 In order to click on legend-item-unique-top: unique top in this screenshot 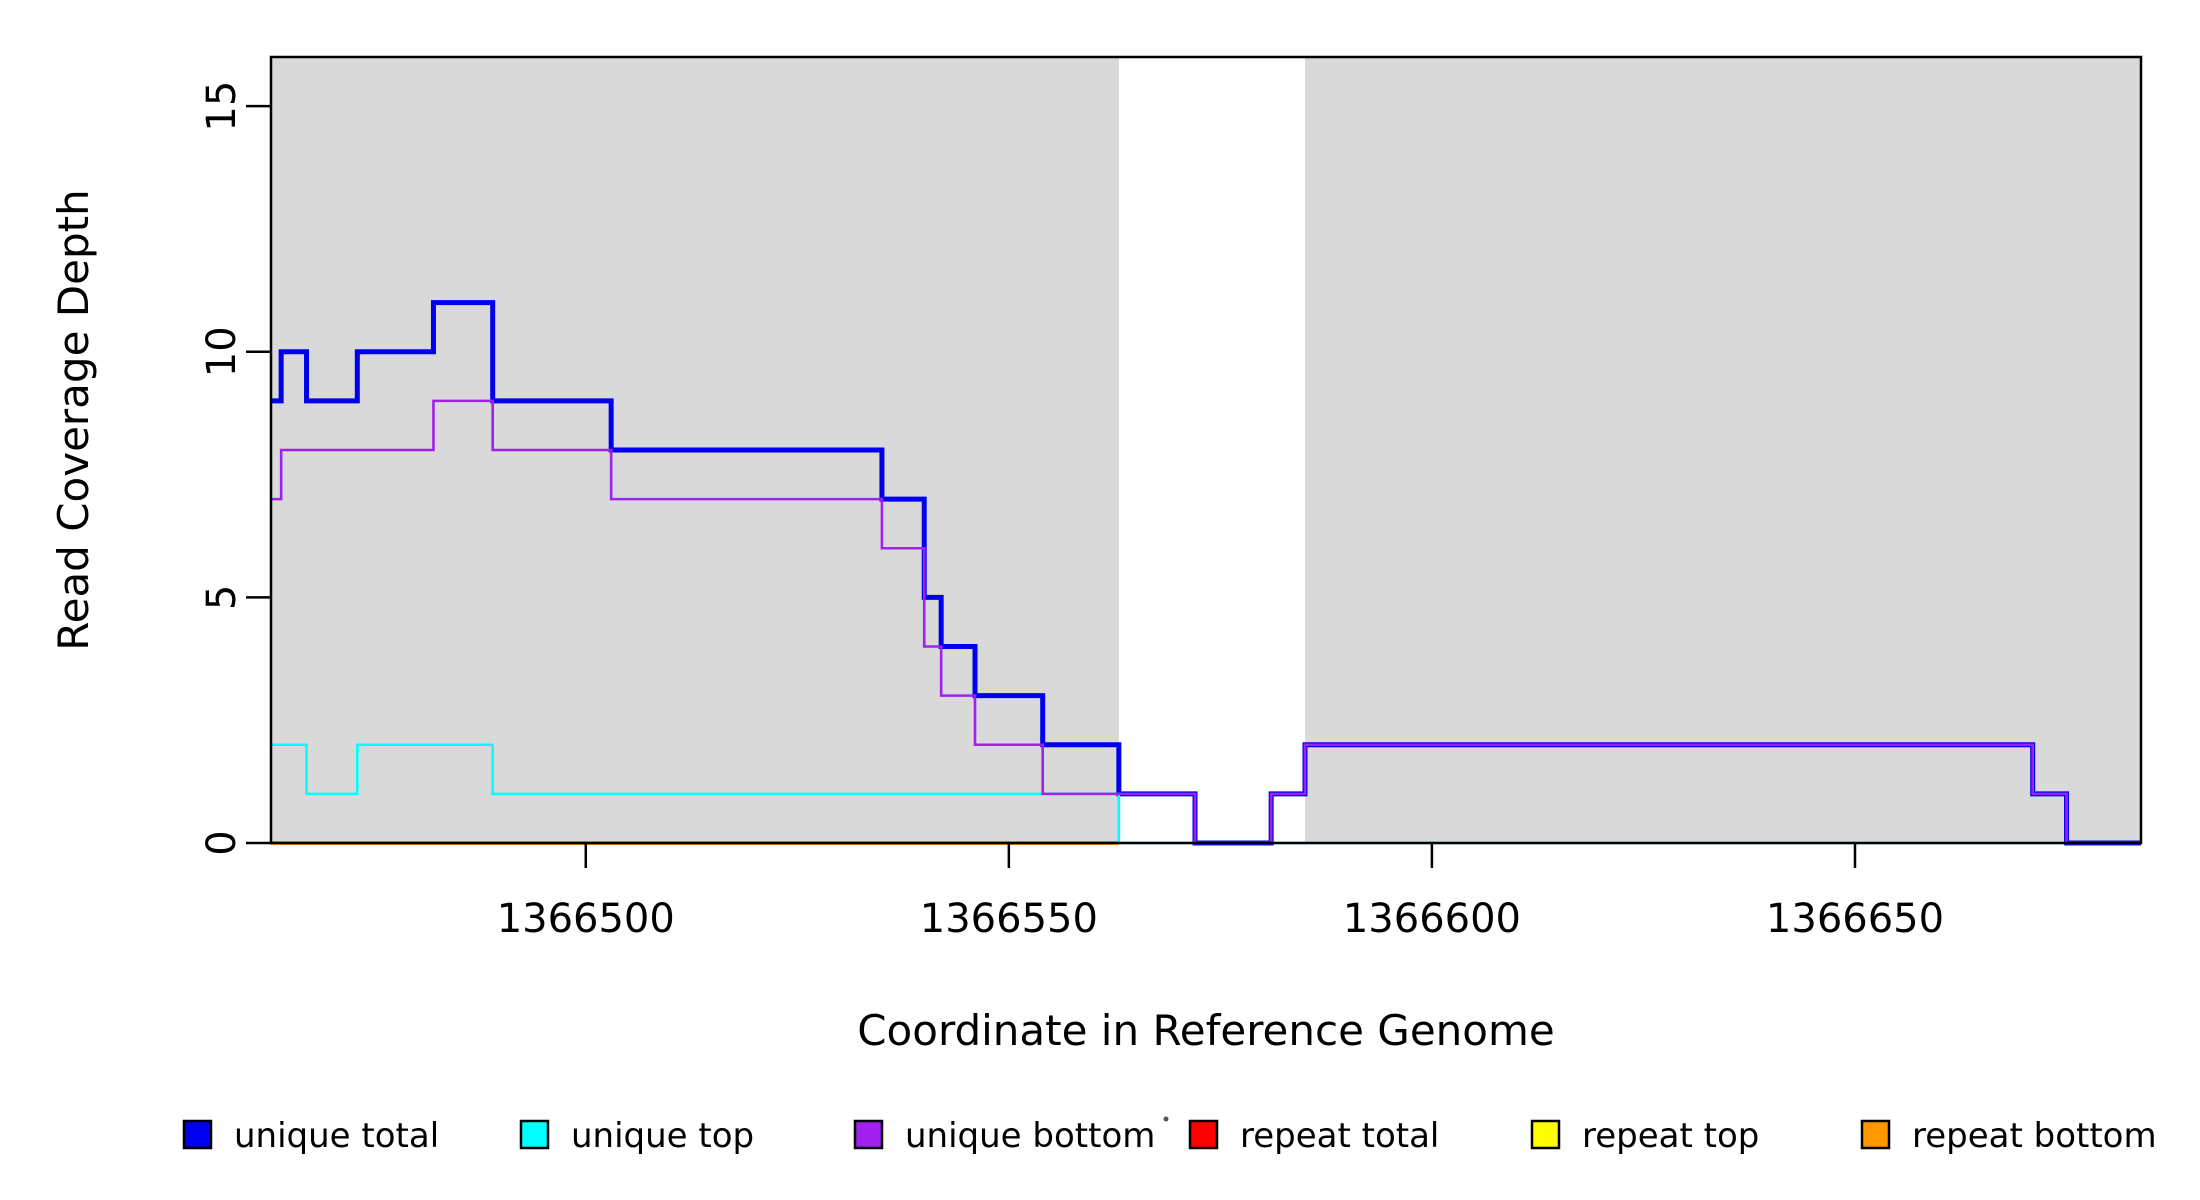, I will do `click(636, 1136)`.